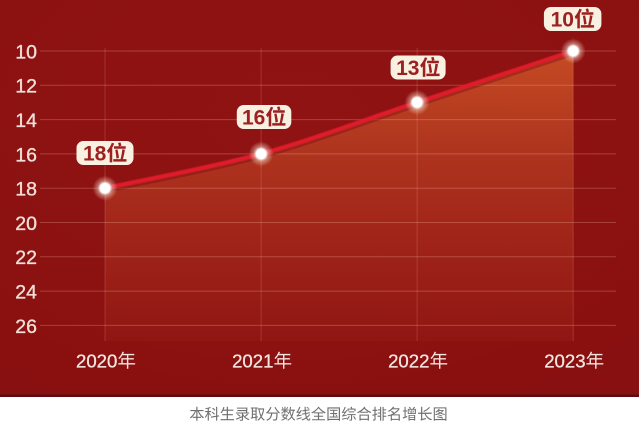 The width and height of the screenshot is (639, 426). I want to click on svg-text: 14, so click(26, 121).